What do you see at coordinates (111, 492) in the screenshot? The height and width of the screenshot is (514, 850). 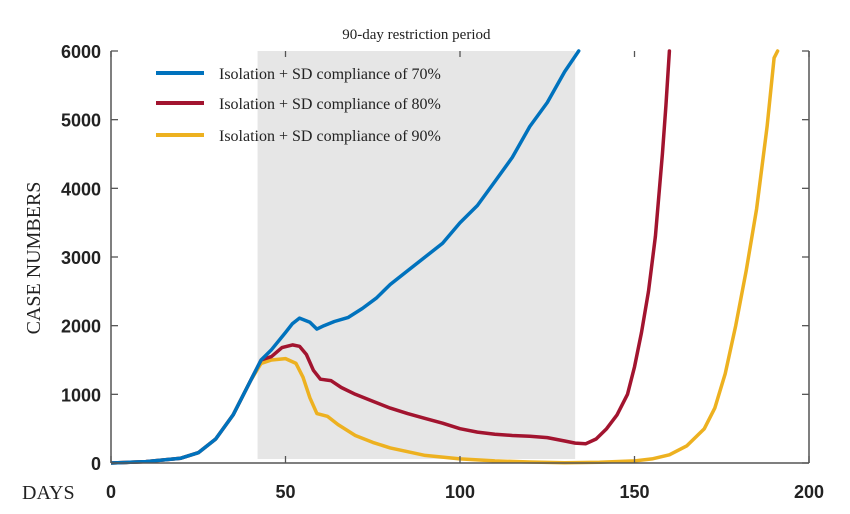 I see `x-tick-label: 0` at bounding box center [111, 492].